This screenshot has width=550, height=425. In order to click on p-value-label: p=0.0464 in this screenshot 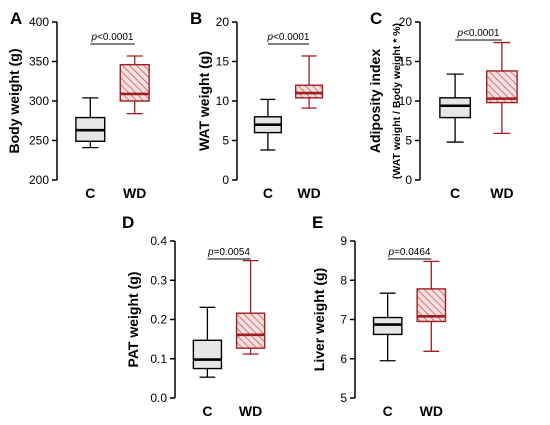, I will do `click(409, 252)`.